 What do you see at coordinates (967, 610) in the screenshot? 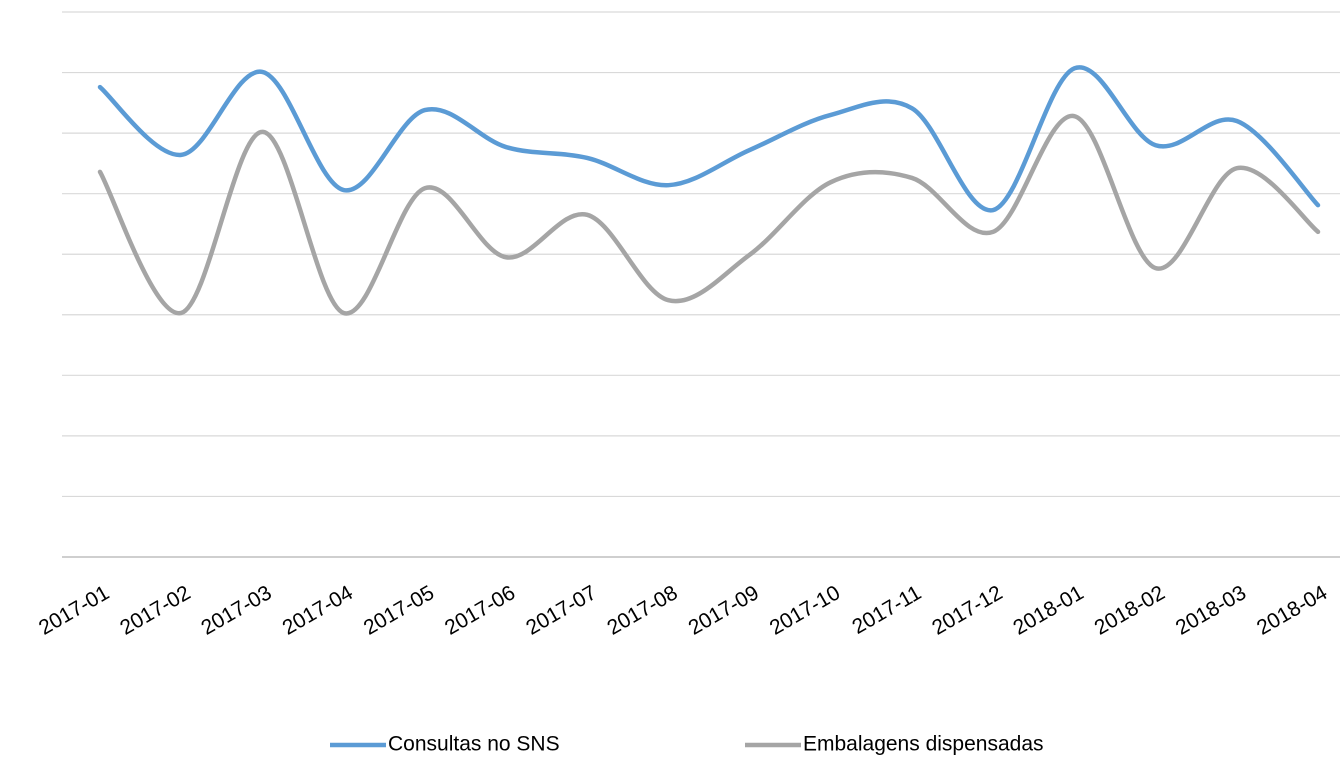
I see `x-tick-label: 2017-12` at bounding box center [967, 610].